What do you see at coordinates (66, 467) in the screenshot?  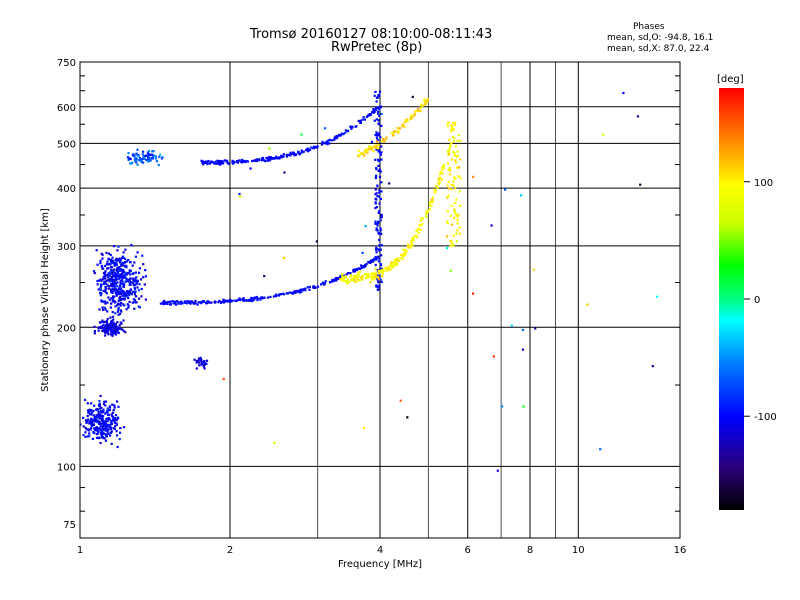 I see `y-tick-label: 100` at bounding box center [66, 467].